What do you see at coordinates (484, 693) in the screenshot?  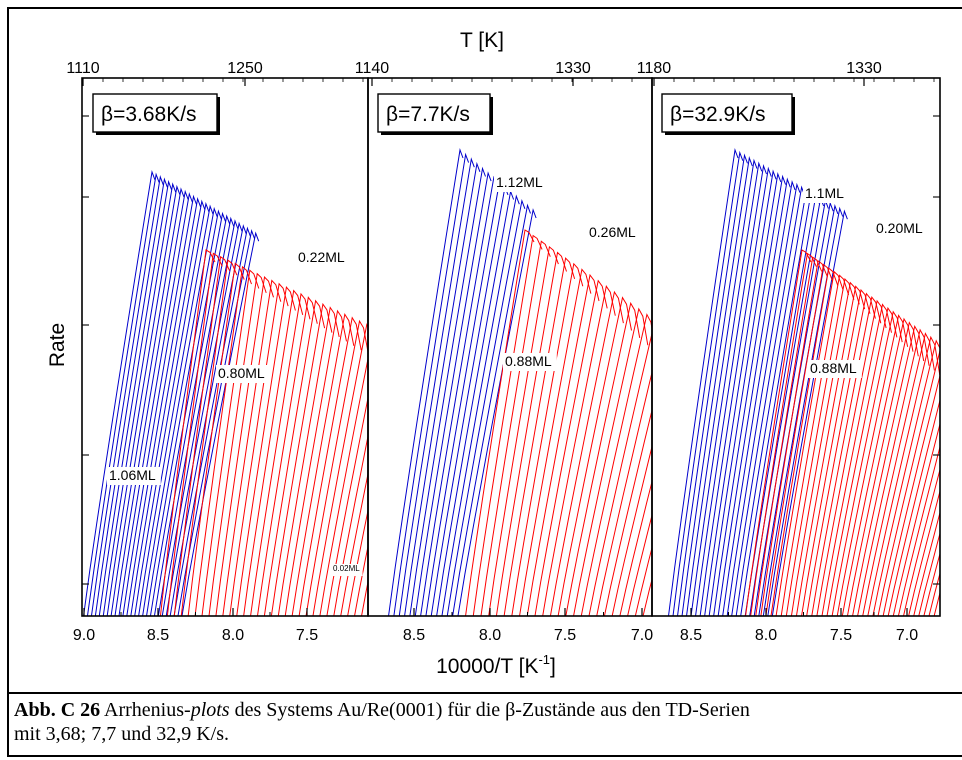 I see `caption-rule` at bounding box center [484, 693].